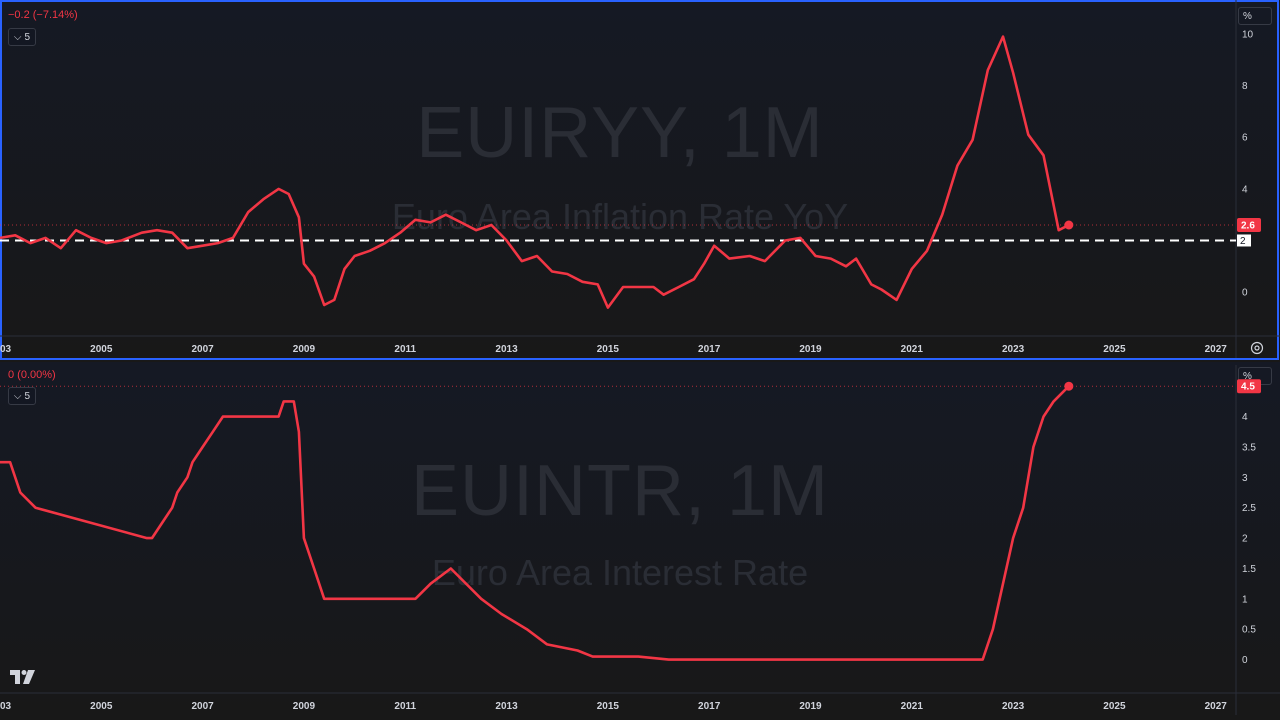 The image size is (1280, 720). I want to click on x-tick-label: 2011, so click(405, 706).